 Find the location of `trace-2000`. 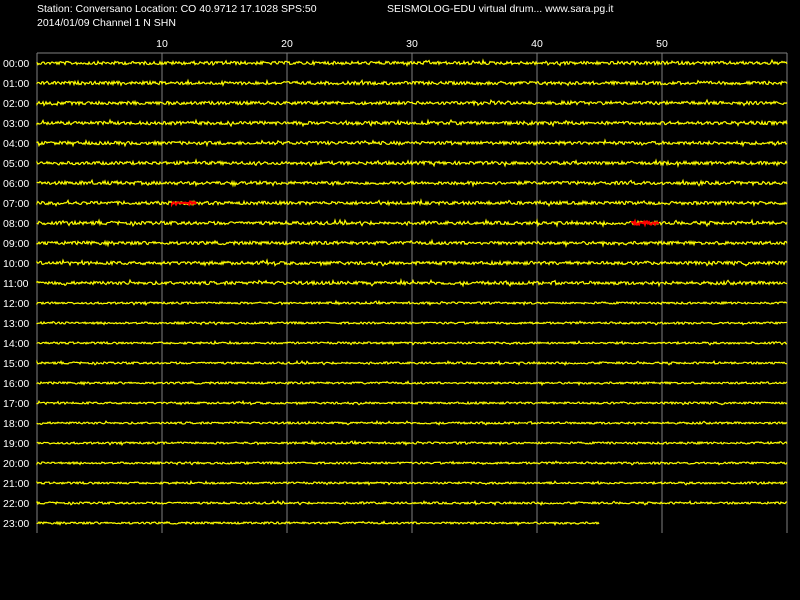

trace-2000 is located at coordinates (412, 463).